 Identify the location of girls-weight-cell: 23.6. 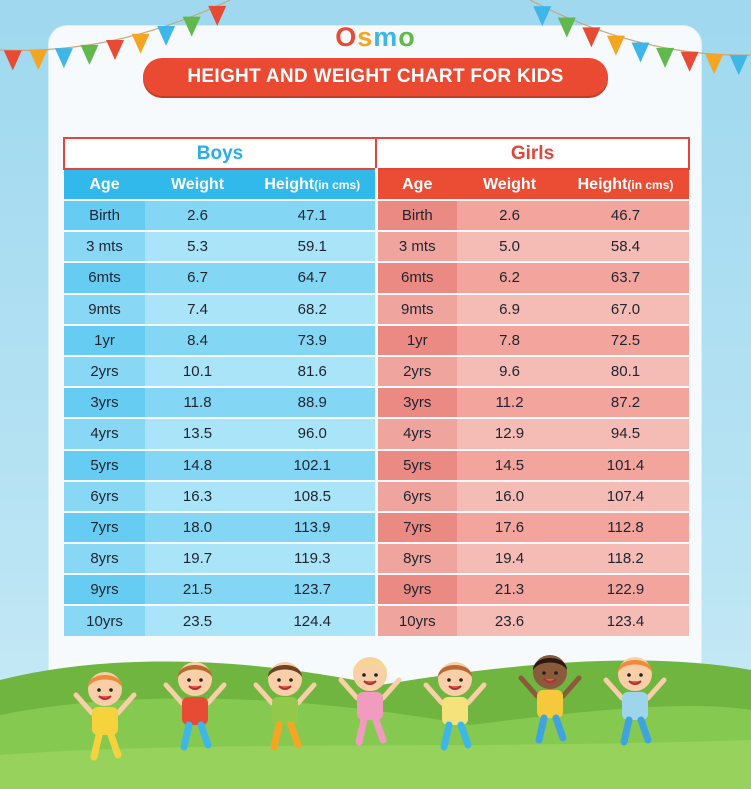
(509, 621).